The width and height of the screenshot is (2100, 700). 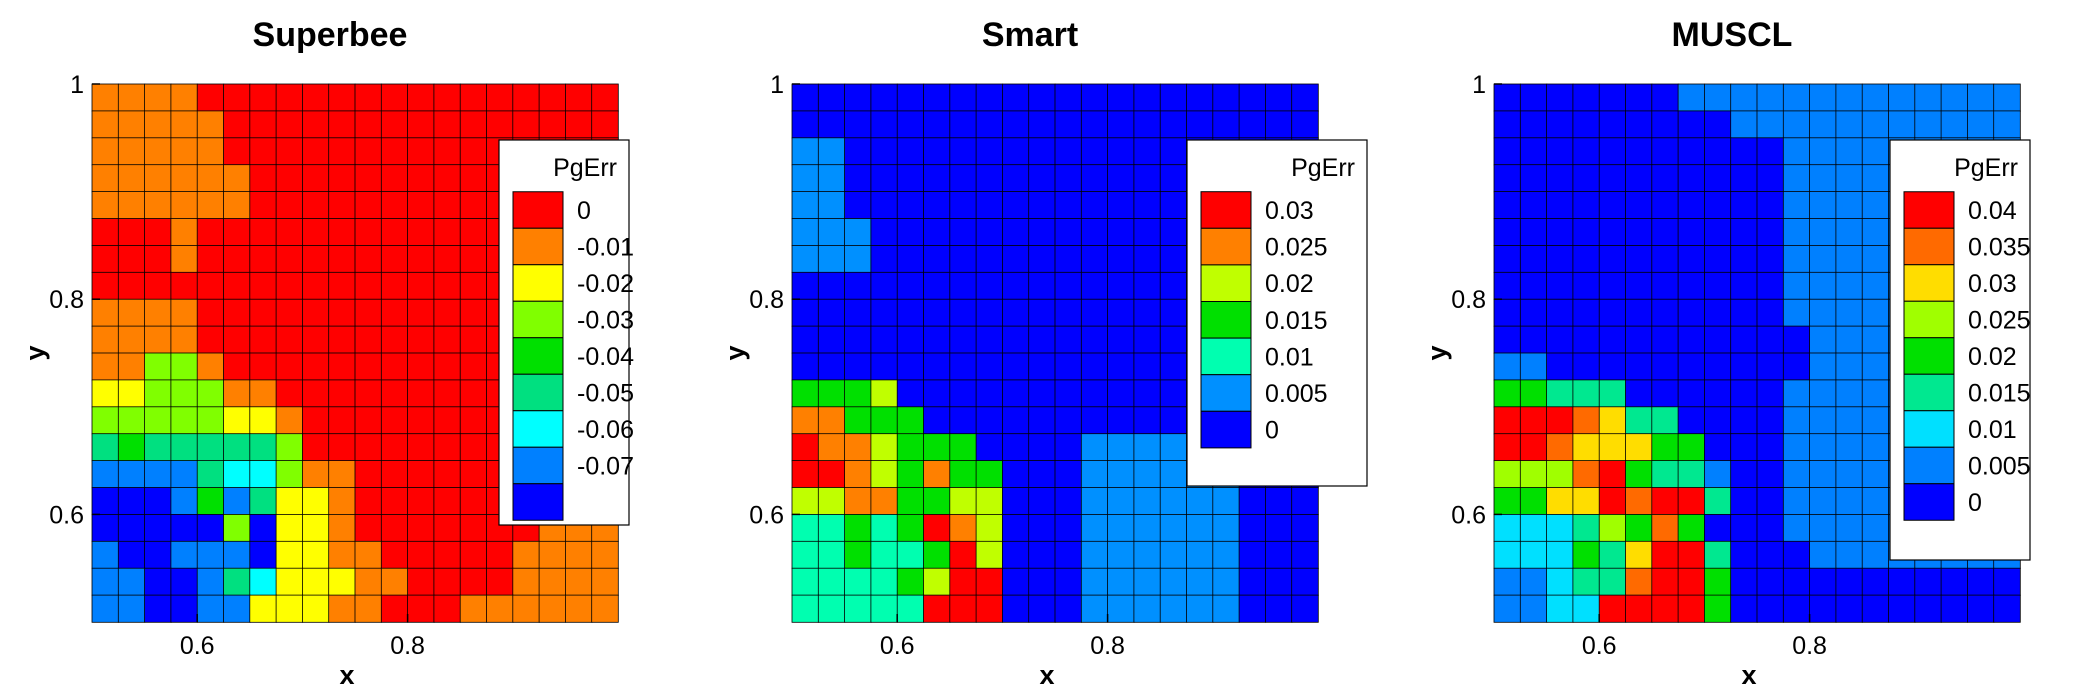 What do you see at coordinates (1992, 284) in the screenshot?
I see `legend-label: 0.03` at bounding box center [1992, 284].